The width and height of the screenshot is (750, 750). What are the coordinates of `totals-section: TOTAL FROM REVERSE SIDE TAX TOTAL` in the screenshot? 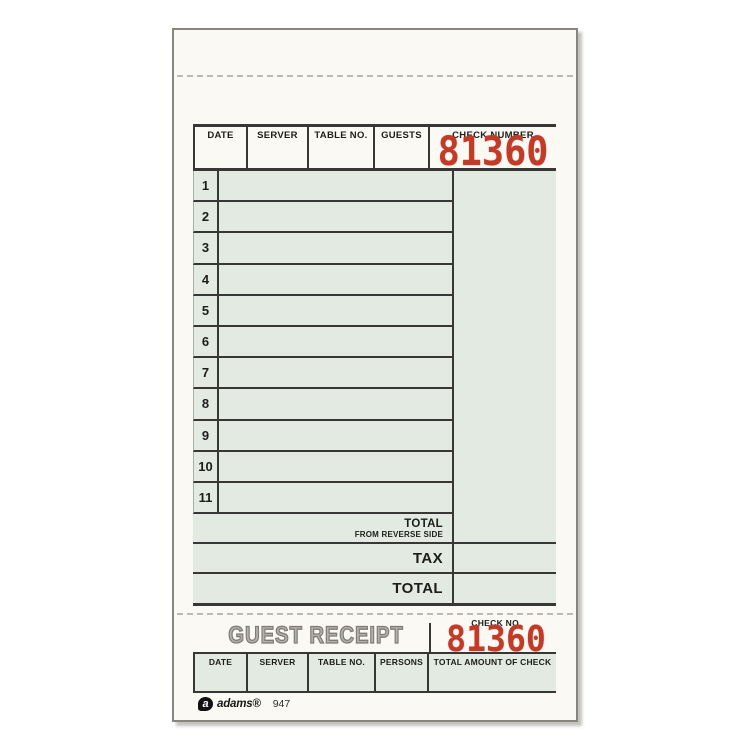 It's located at (374, 558).